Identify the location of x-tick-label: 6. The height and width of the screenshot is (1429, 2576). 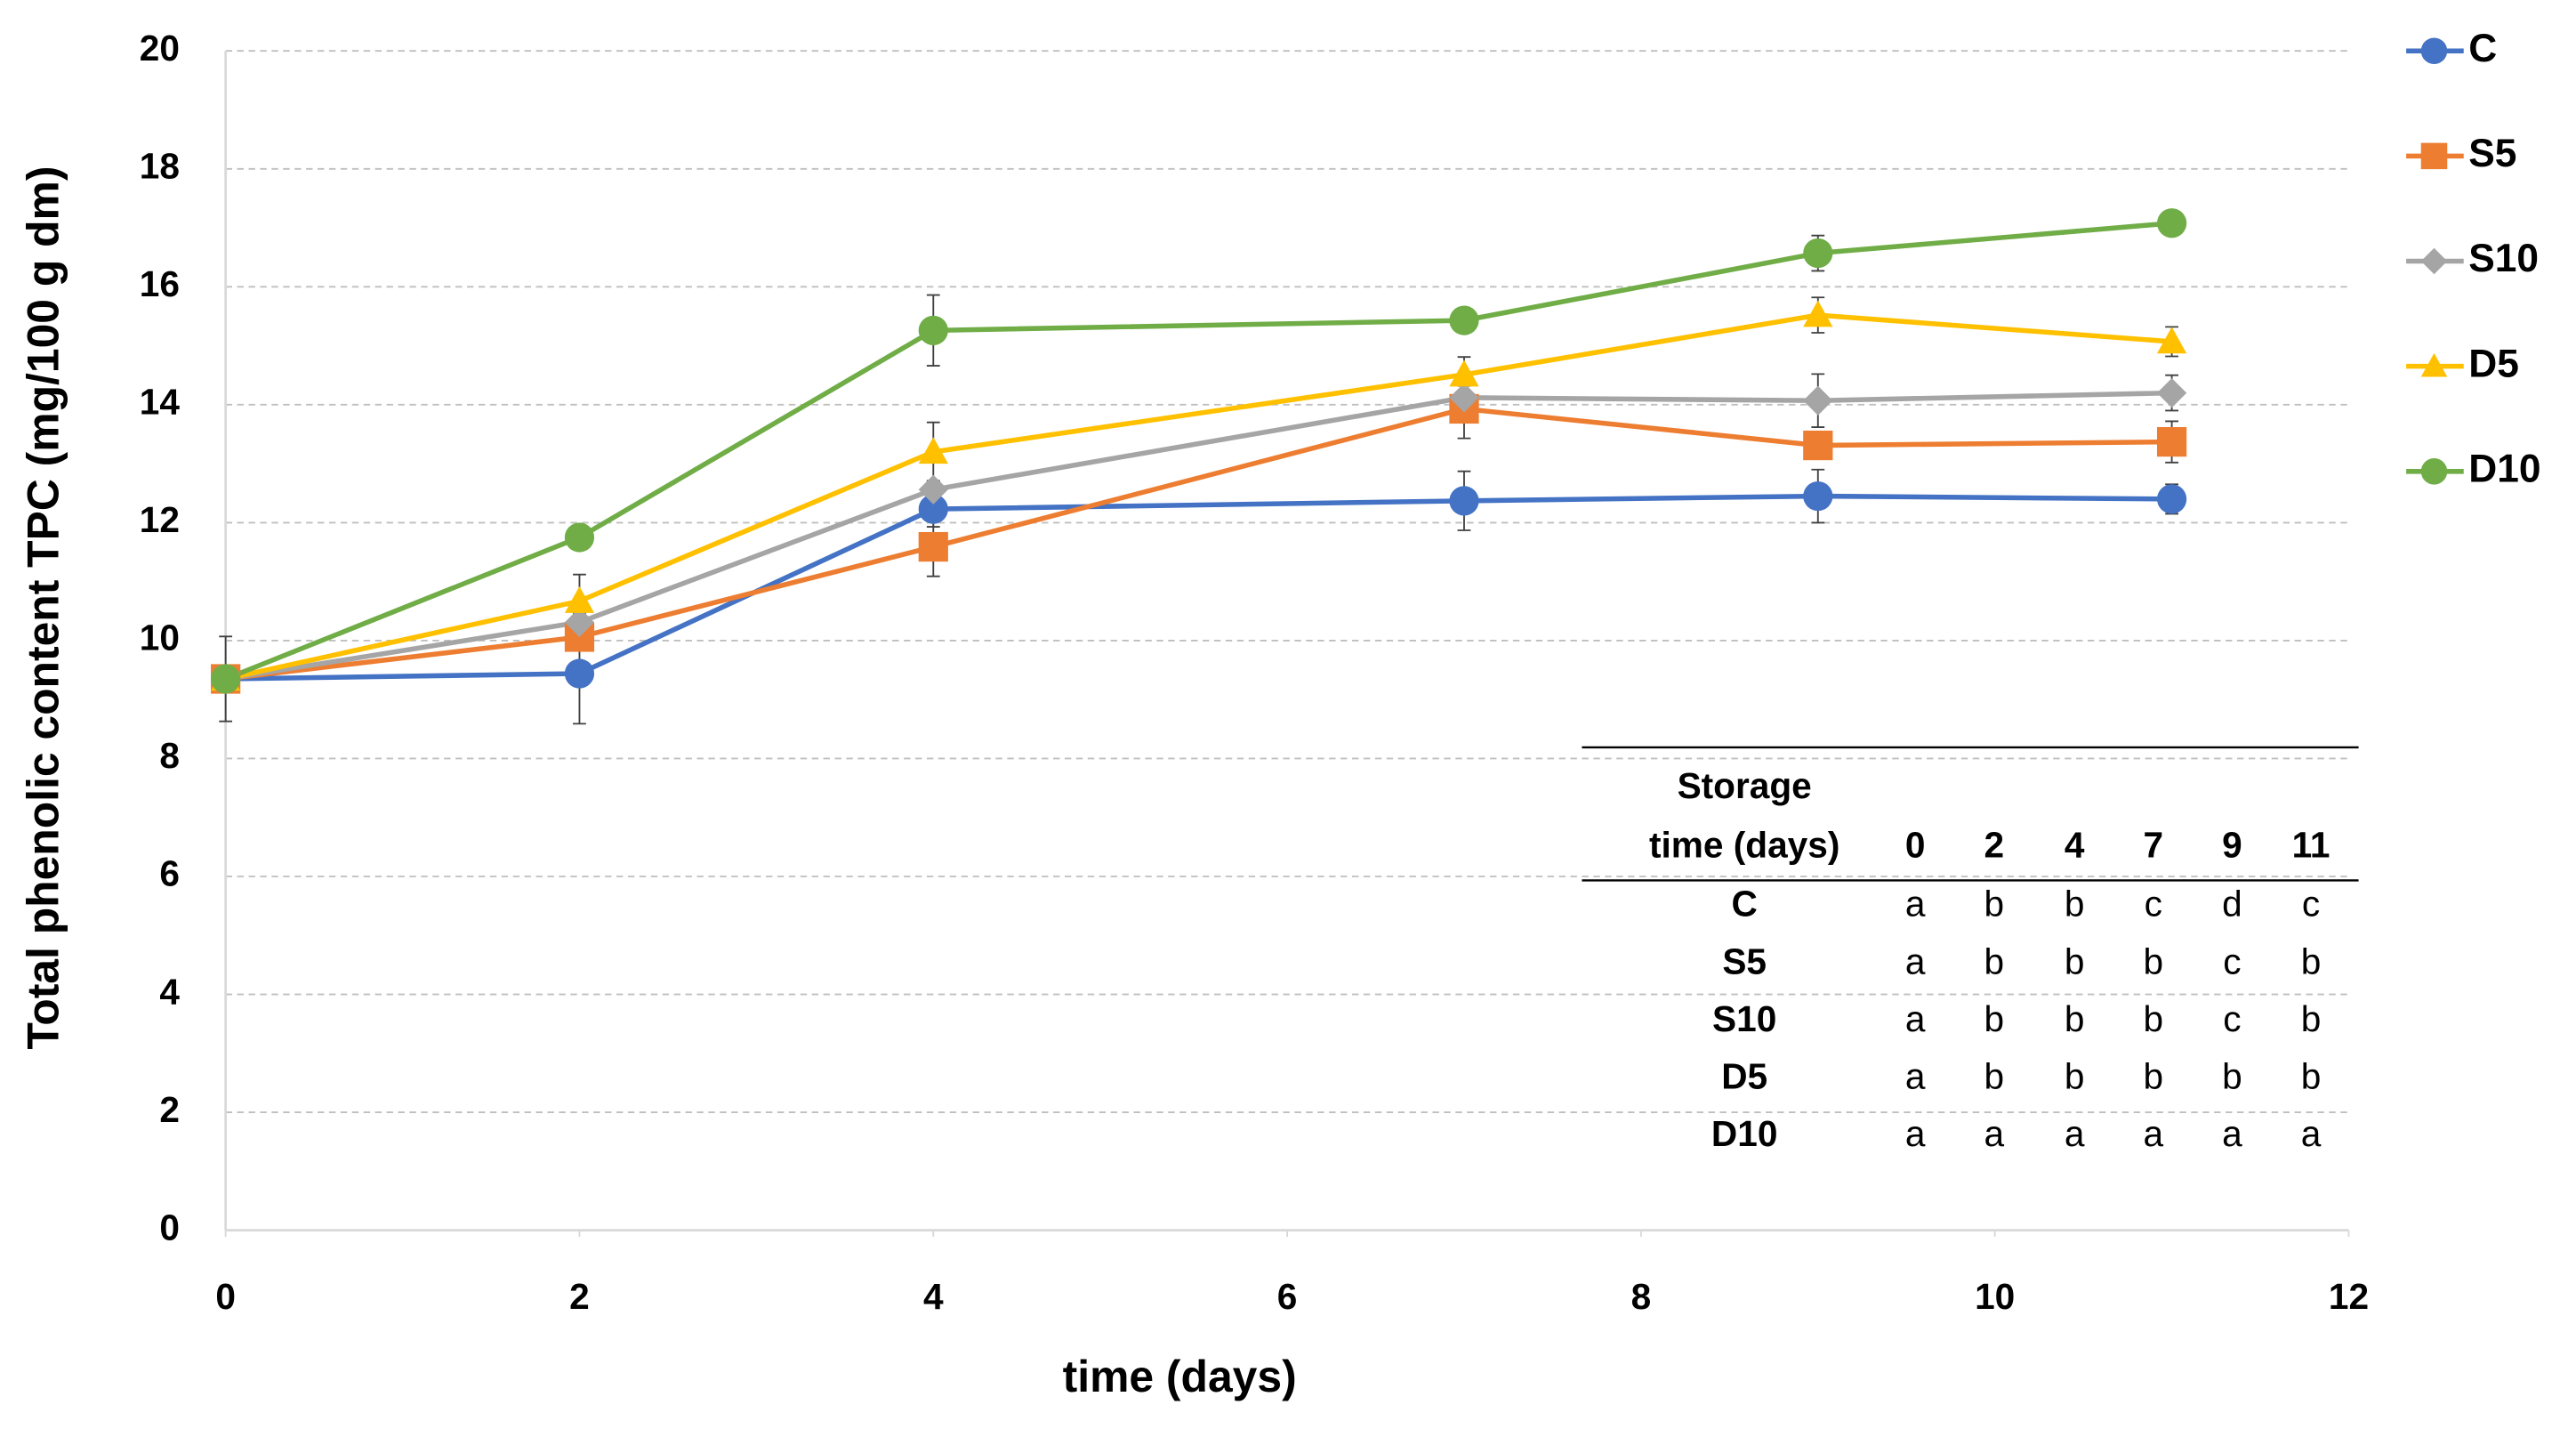
(1287, 1296).